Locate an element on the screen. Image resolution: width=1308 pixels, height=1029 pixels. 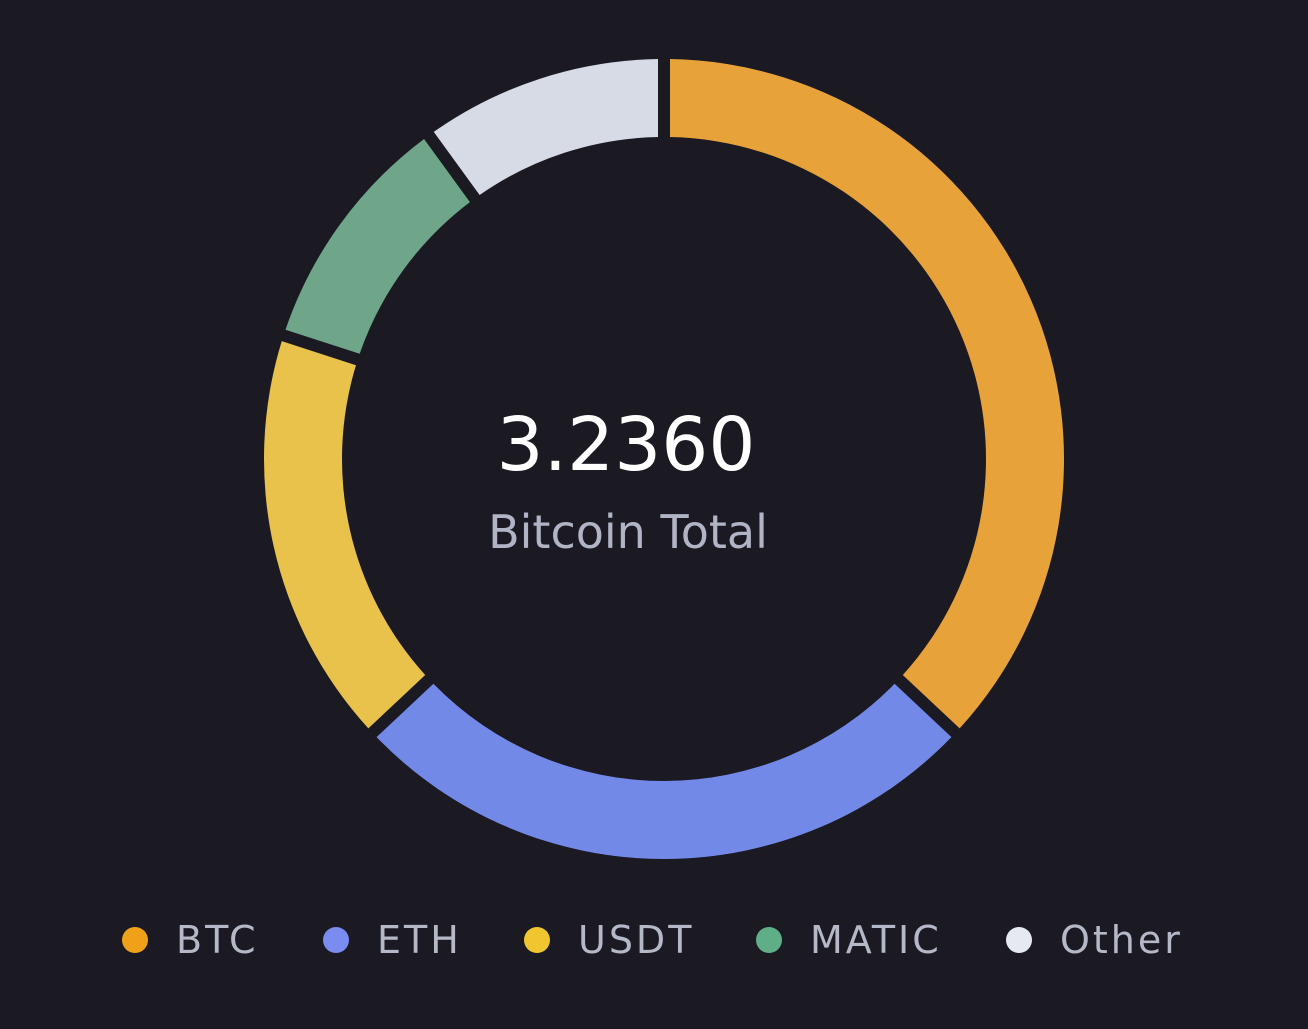
legend: BTC ETH USDT MATIC Other is located at coordinates (654, 940).